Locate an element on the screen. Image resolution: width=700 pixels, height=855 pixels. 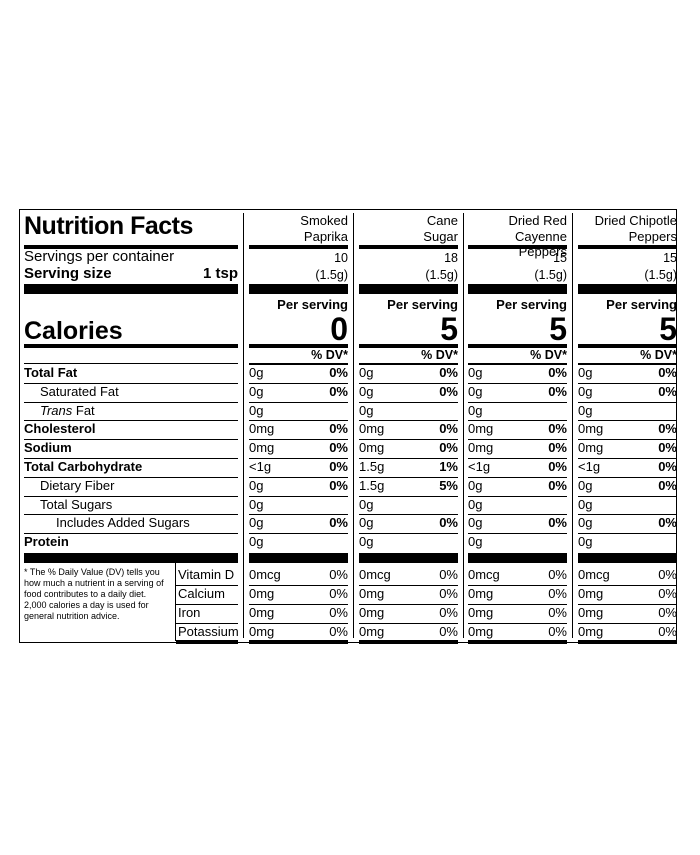
vitamin-label: Calcium is located at coordinates (201, 593).